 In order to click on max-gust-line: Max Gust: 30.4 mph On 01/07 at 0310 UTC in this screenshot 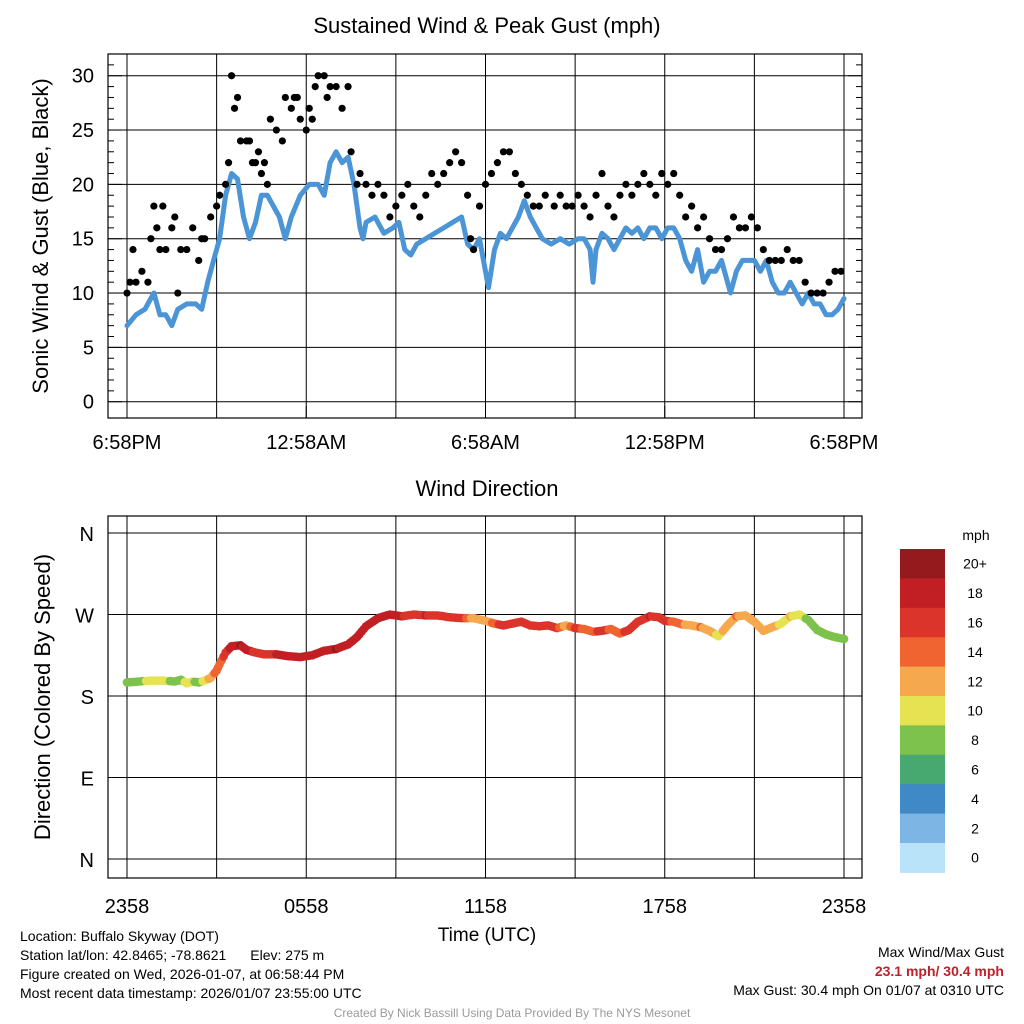, I will do `click(868, 990)`.